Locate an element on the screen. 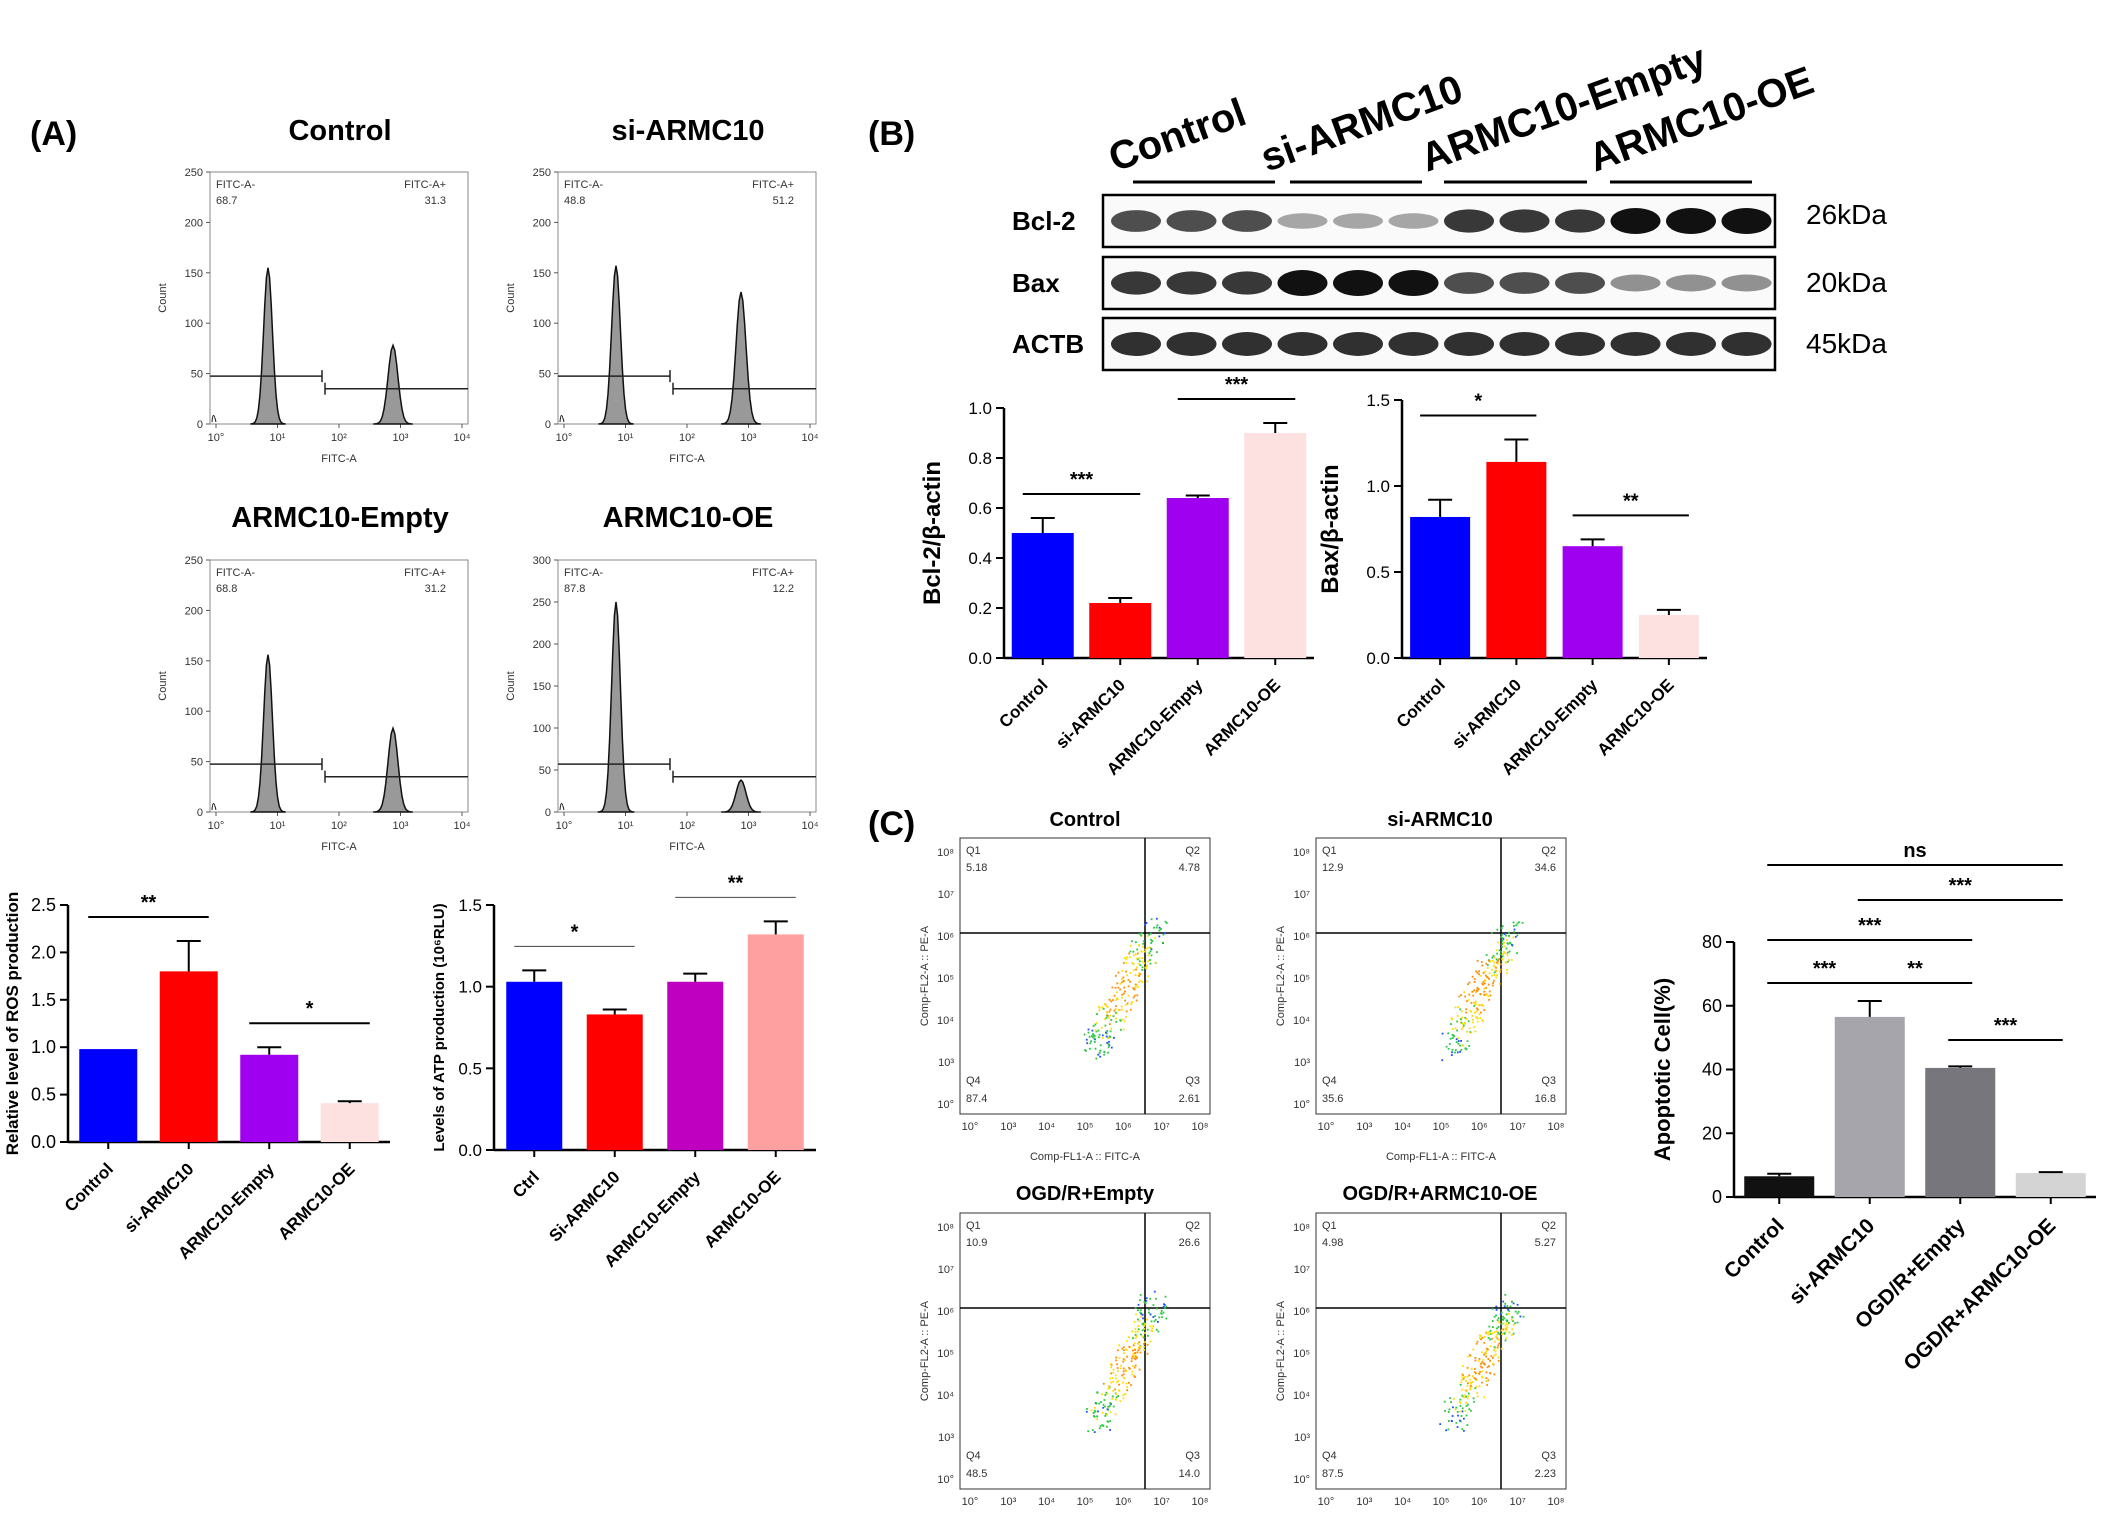 This screenshot has width=2128, height=1525. scatter-y-tick: 10³ is located at coordinates (1302, 1063).